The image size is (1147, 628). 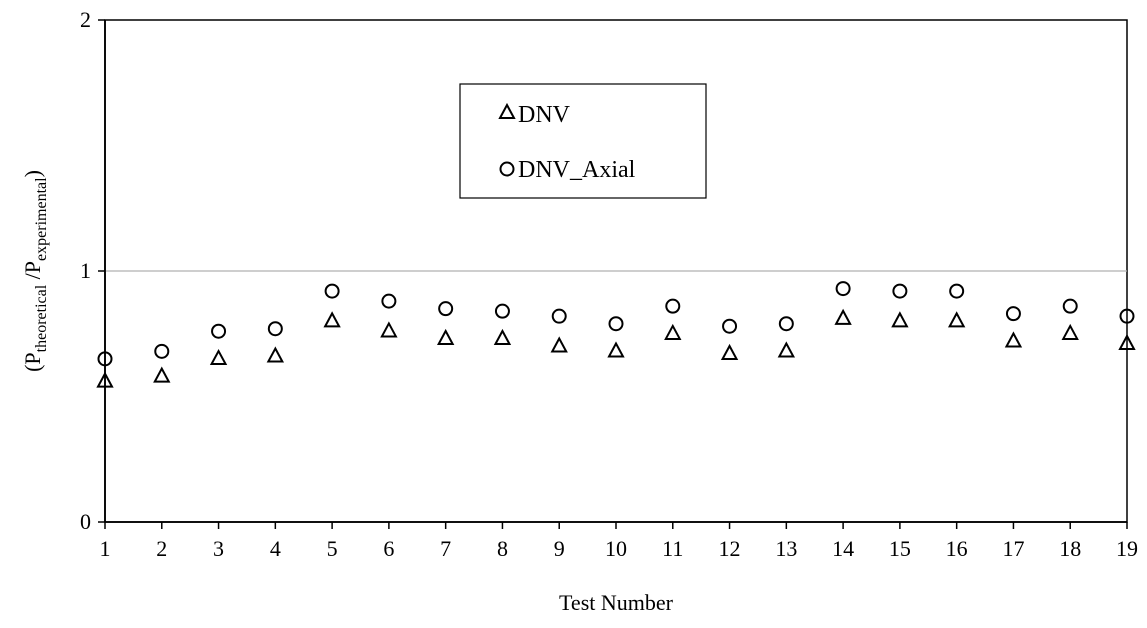 I want to click on y-title-p1: P, so click(x=32, y=358).